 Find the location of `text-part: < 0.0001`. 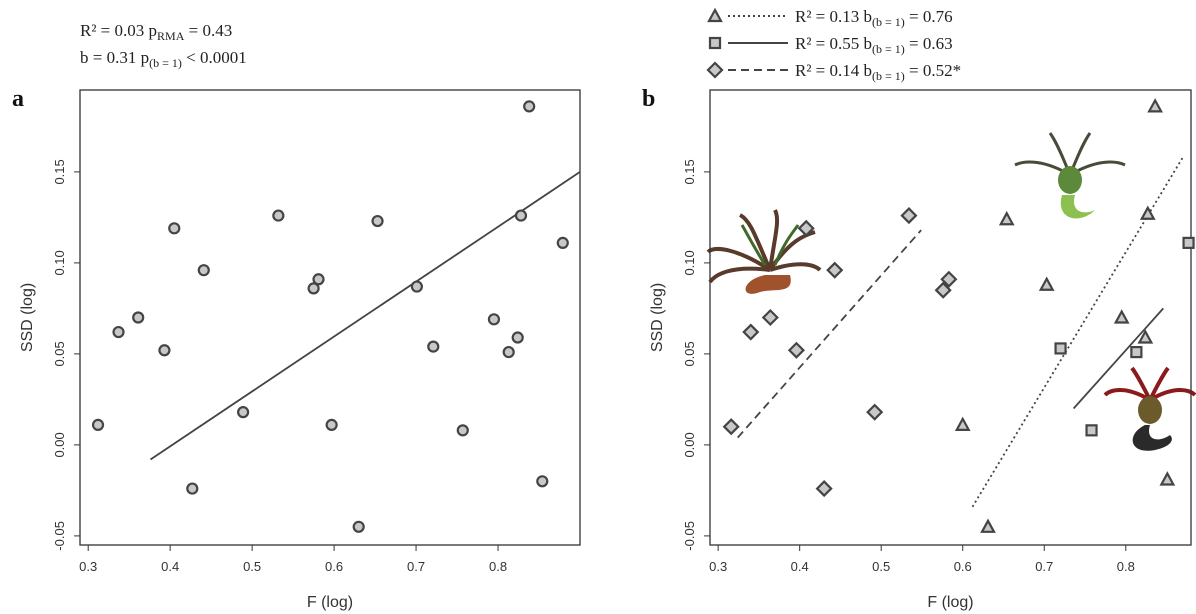

text-part: < 0.0001 is located at coordinates (214, 57).